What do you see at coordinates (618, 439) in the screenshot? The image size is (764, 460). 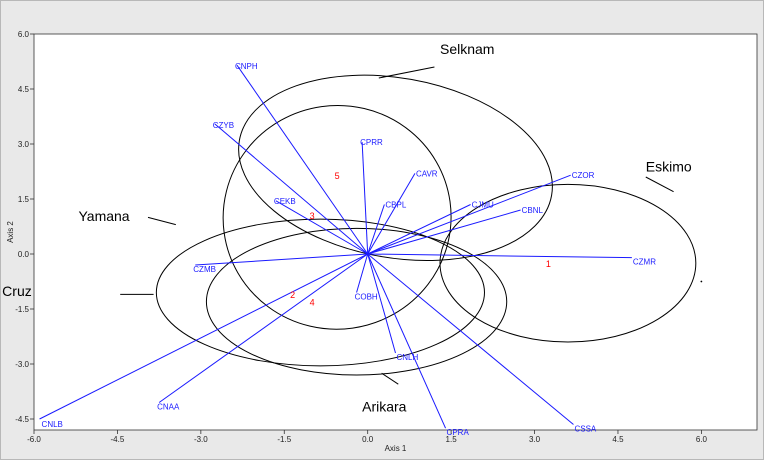 I see `x-tick-label: 4.5` at bounding box center [618, 439].